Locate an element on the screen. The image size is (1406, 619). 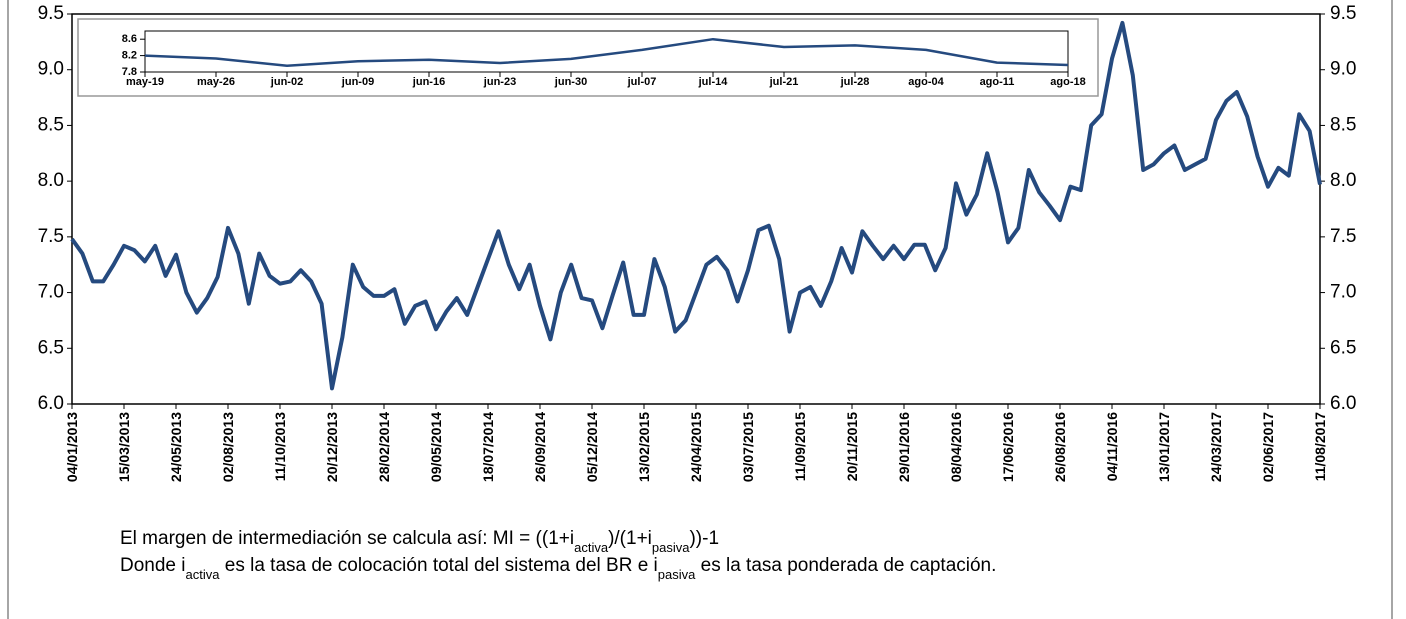
y-tick-label-right: 7.5 is located at coordinates (1343, 236).